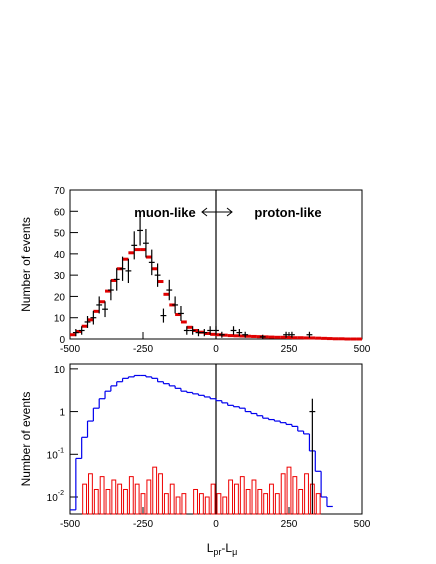 Image resolution: width=436 pixels, height=564 pixels. Describe the element at coordinates (60, 191) in the screenshot. I see `y-tick-label: 70` at that location.